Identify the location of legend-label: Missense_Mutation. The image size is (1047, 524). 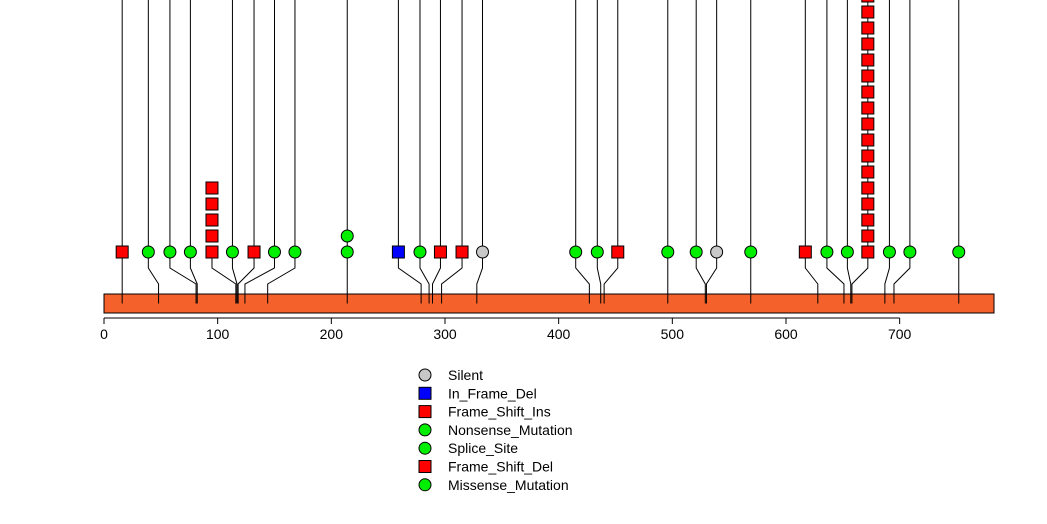
(508, 485).